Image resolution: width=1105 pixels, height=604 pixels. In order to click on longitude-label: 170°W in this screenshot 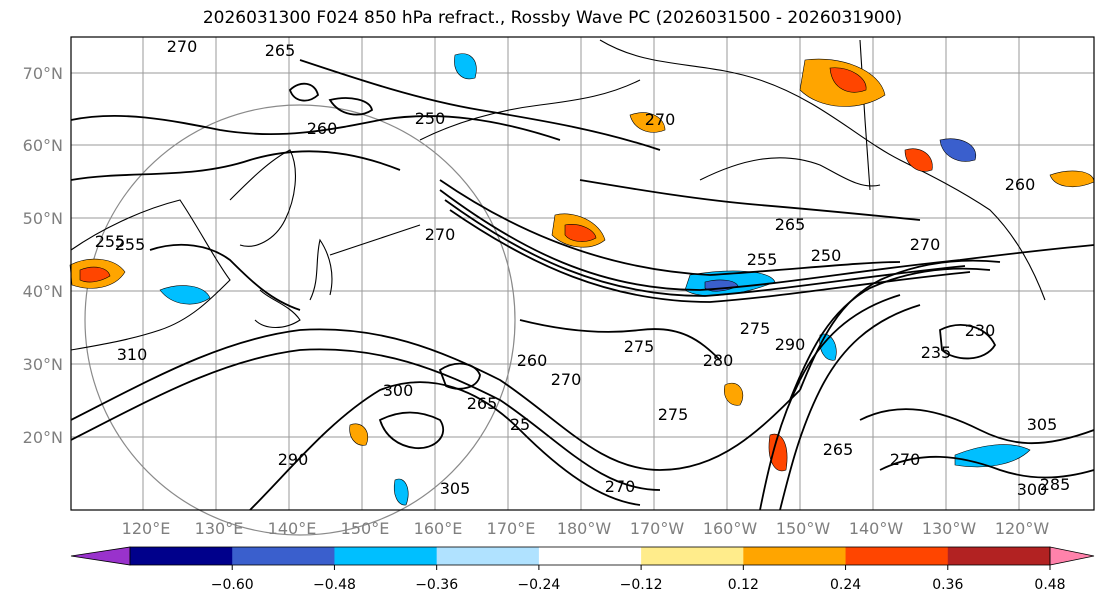, I will do `click(657, 528)`.